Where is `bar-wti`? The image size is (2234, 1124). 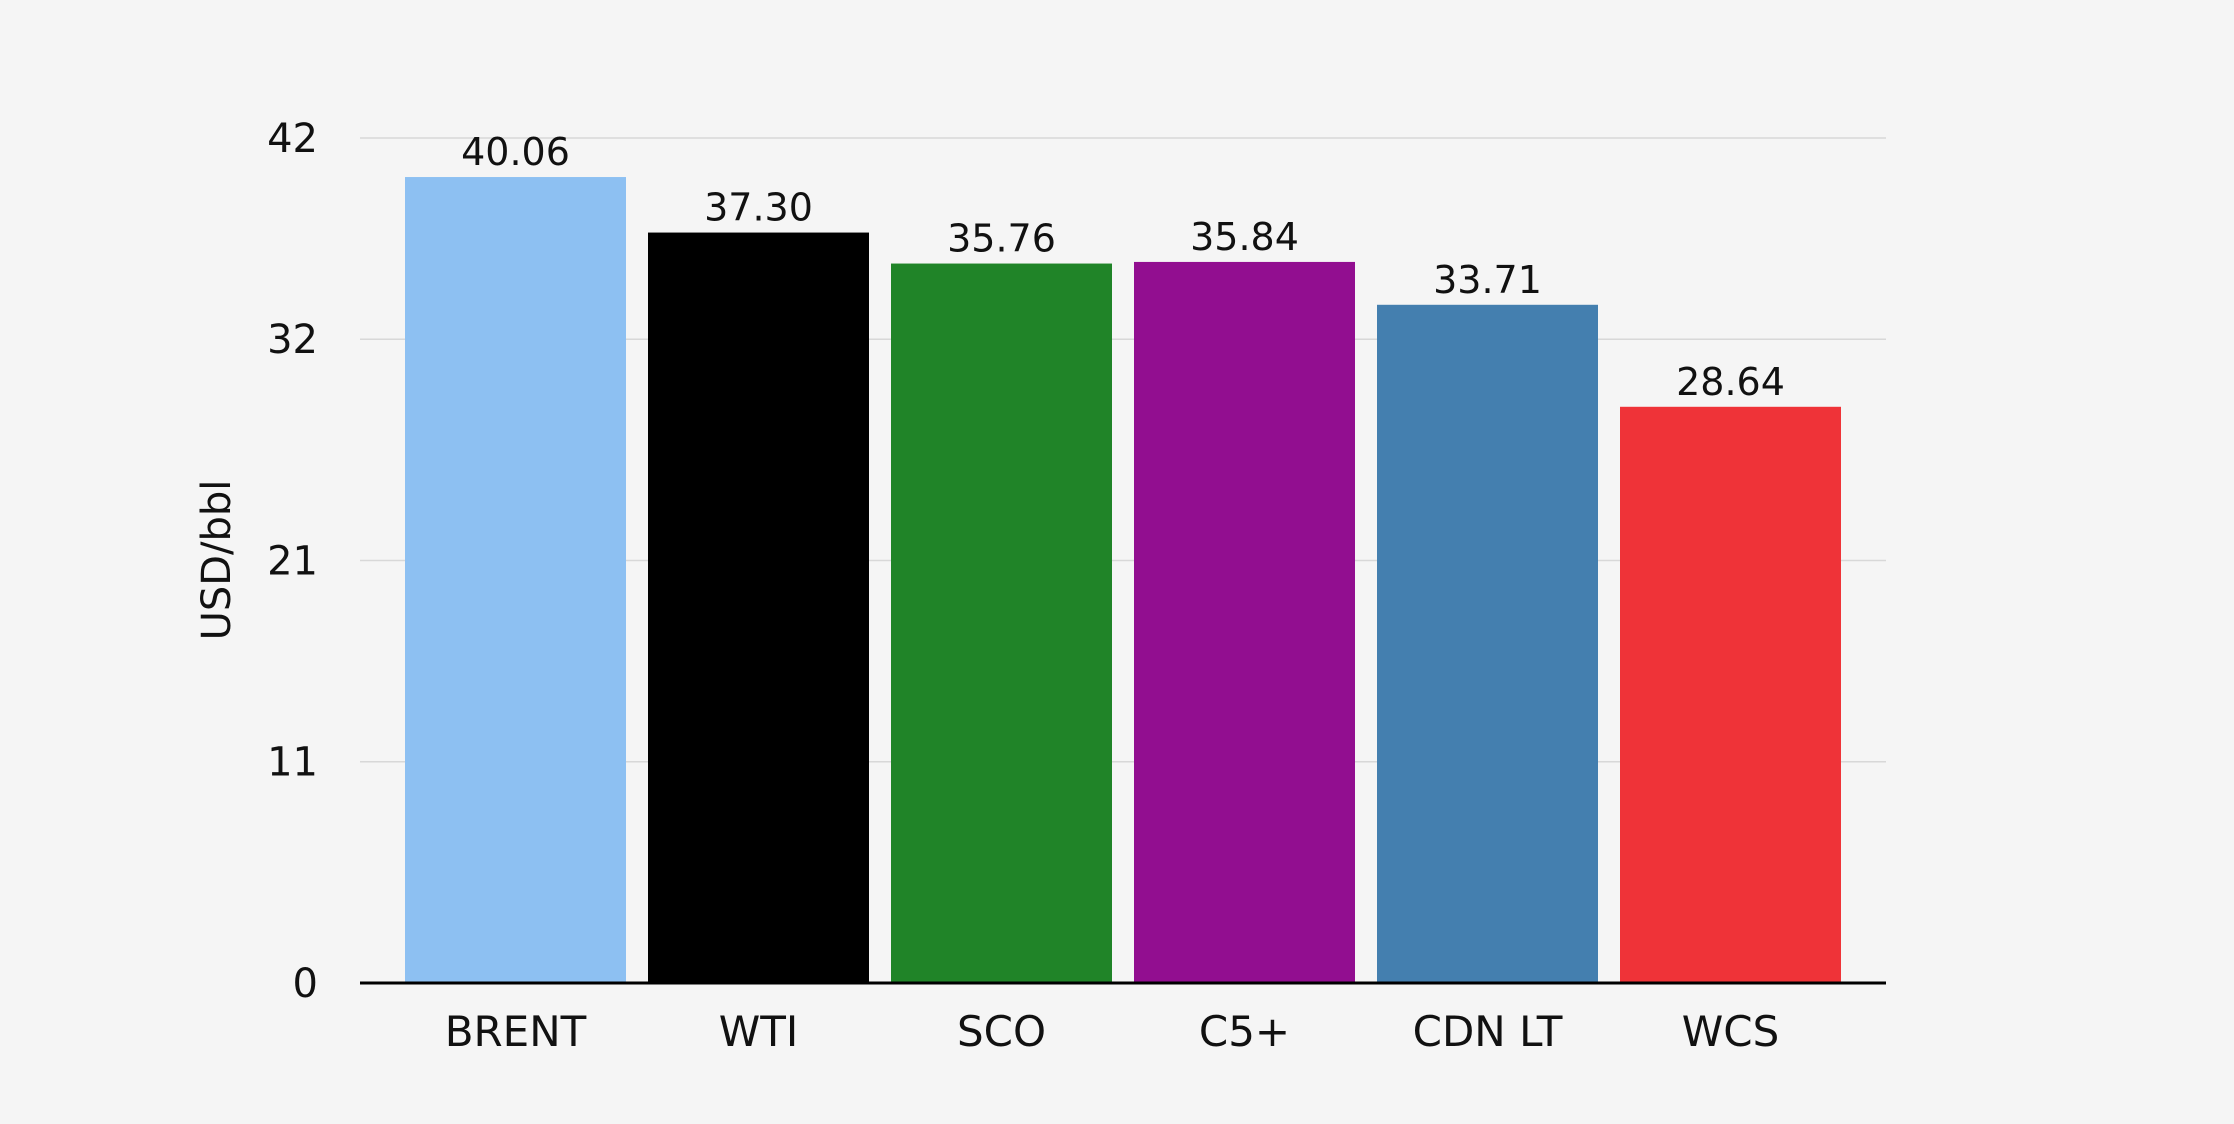
bar-wti is located at coordinates (758, 608).